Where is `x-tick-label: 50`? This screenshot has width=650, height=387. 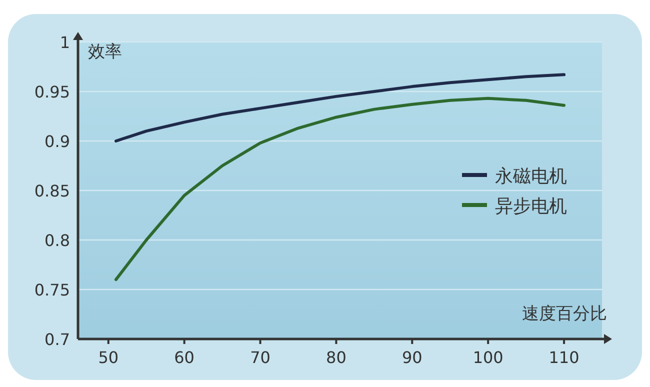 x-tick-label: 50 is located at coordinates (108, 357).